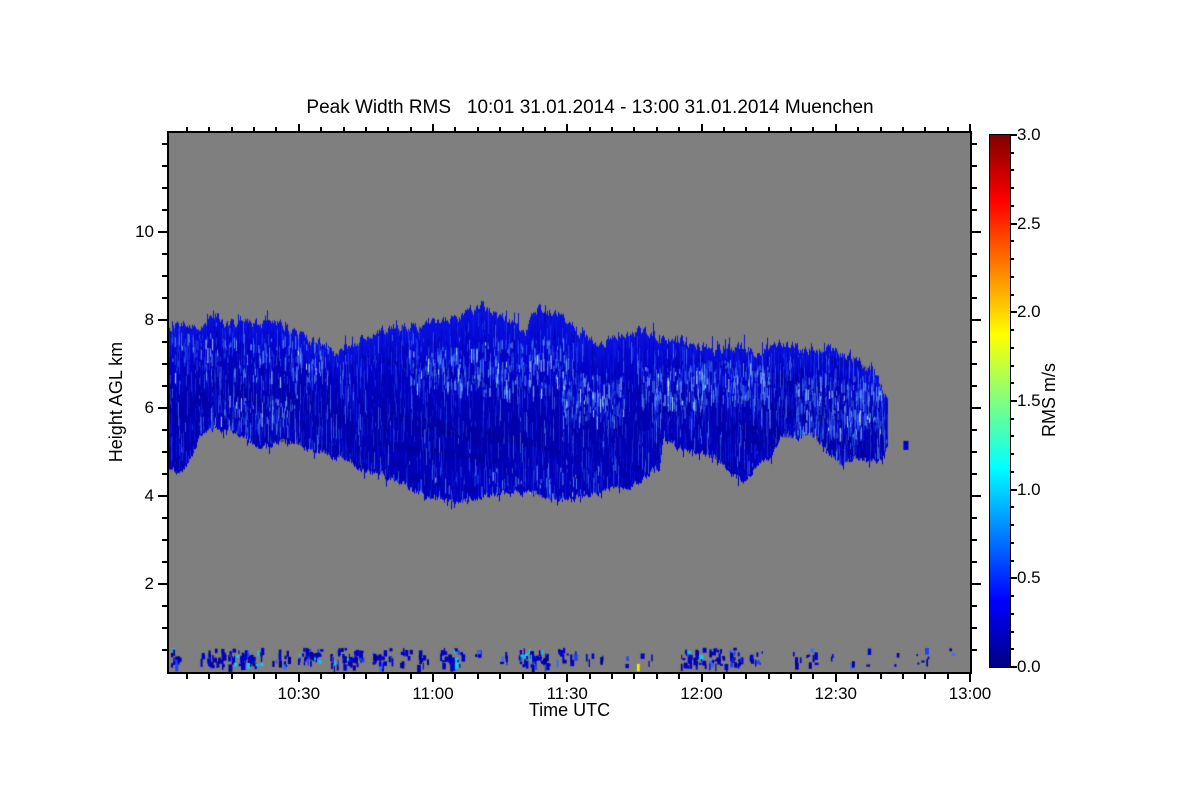 The width and height of the screenshot is (1200, 800). I want to click on y-axis-tick-label: 4, so click(149, 495).